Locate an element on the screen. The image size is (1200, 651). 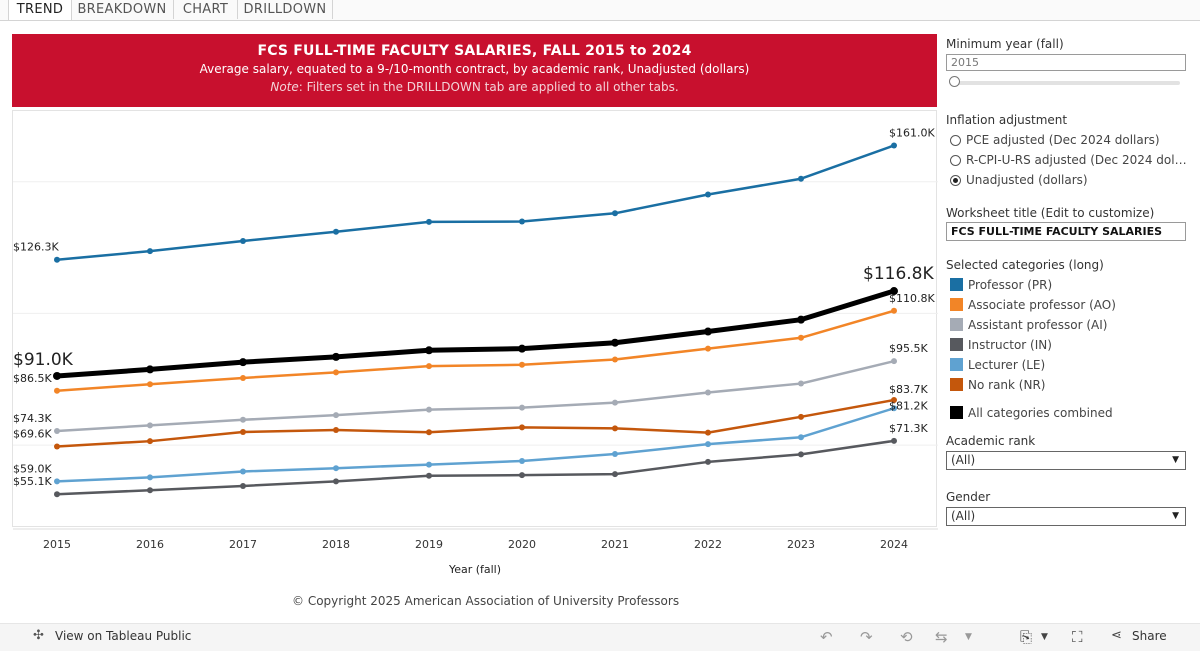
legend-item: Assistant professor (AI) is located at coordinates (1028, 325).